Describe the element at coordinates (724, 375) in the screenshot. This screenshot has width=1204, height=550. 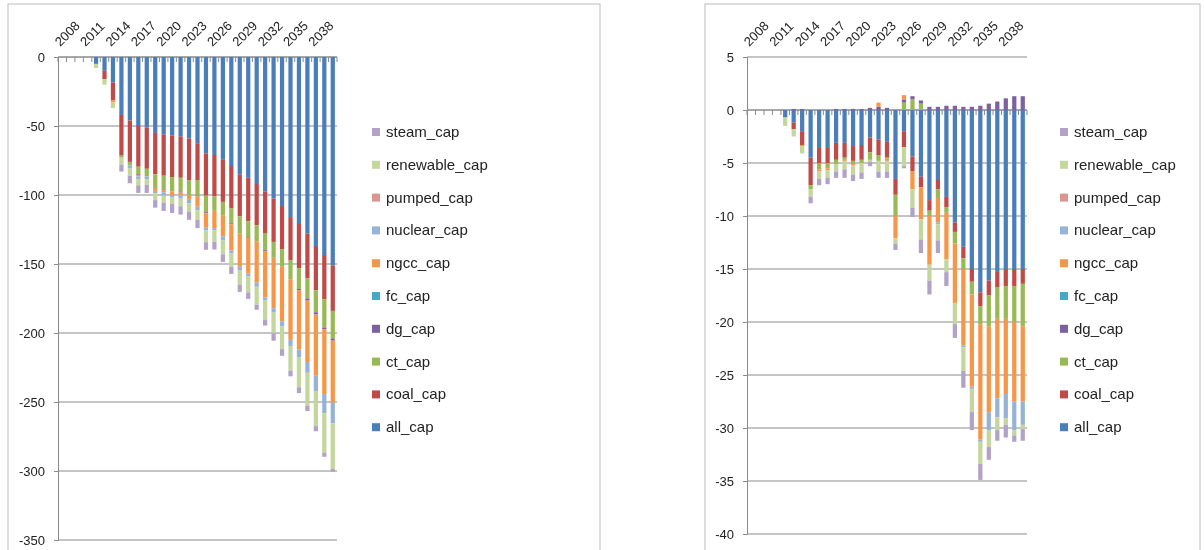
I see `y-tick-label: -25` at that location.